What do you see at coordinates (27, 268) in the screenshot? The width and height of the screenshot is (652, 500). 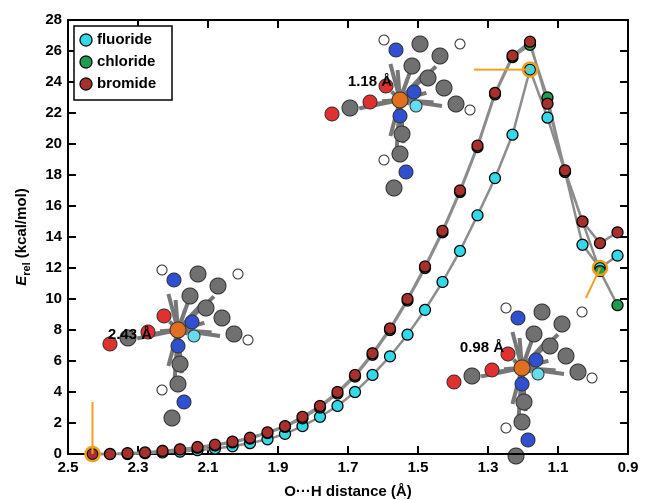 I see `y-label-sub: rel` at bounding box center [27, 268].